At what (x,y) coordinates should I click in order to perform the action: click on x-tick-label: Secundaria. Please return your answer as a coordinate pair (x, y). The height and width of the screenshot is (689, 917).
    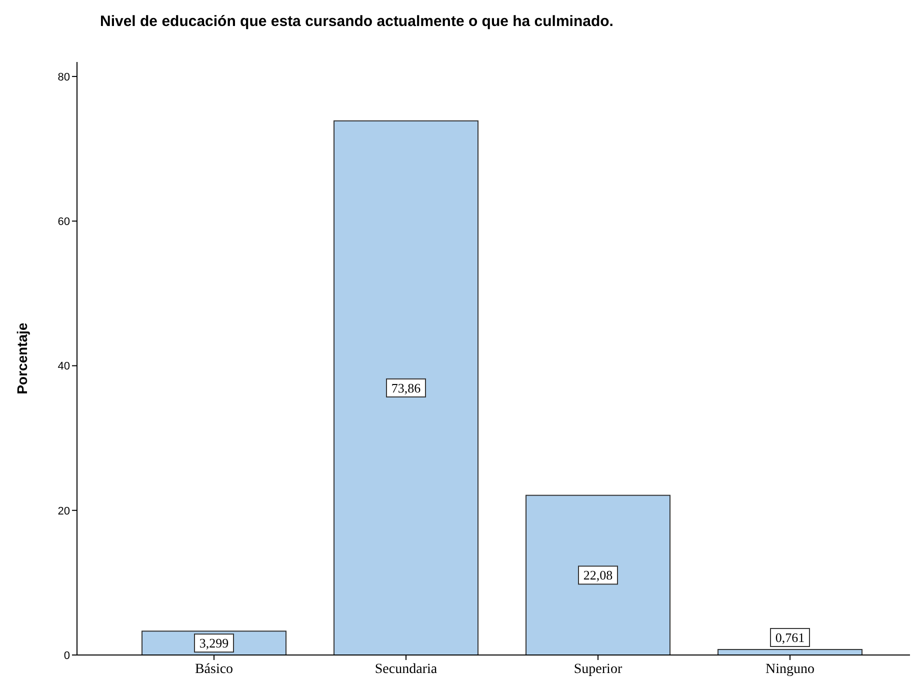
    Looking at the image, I should click on (406, 669).